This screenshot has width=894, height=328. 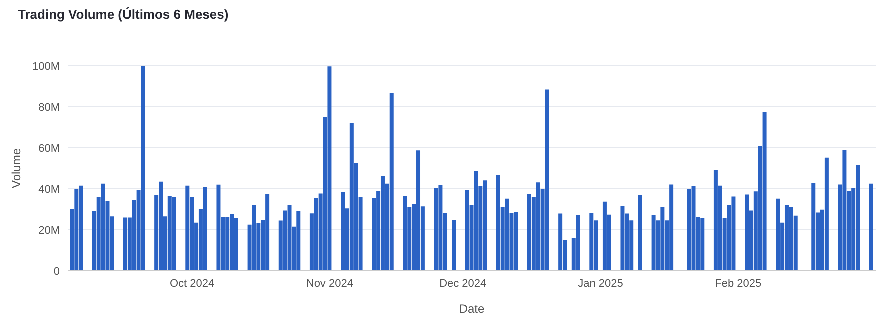 What do you see at coordinates (192, 284) in the screenshot?
I see `x-tick-label: Oct 2024` at bounding box center [192, 284].